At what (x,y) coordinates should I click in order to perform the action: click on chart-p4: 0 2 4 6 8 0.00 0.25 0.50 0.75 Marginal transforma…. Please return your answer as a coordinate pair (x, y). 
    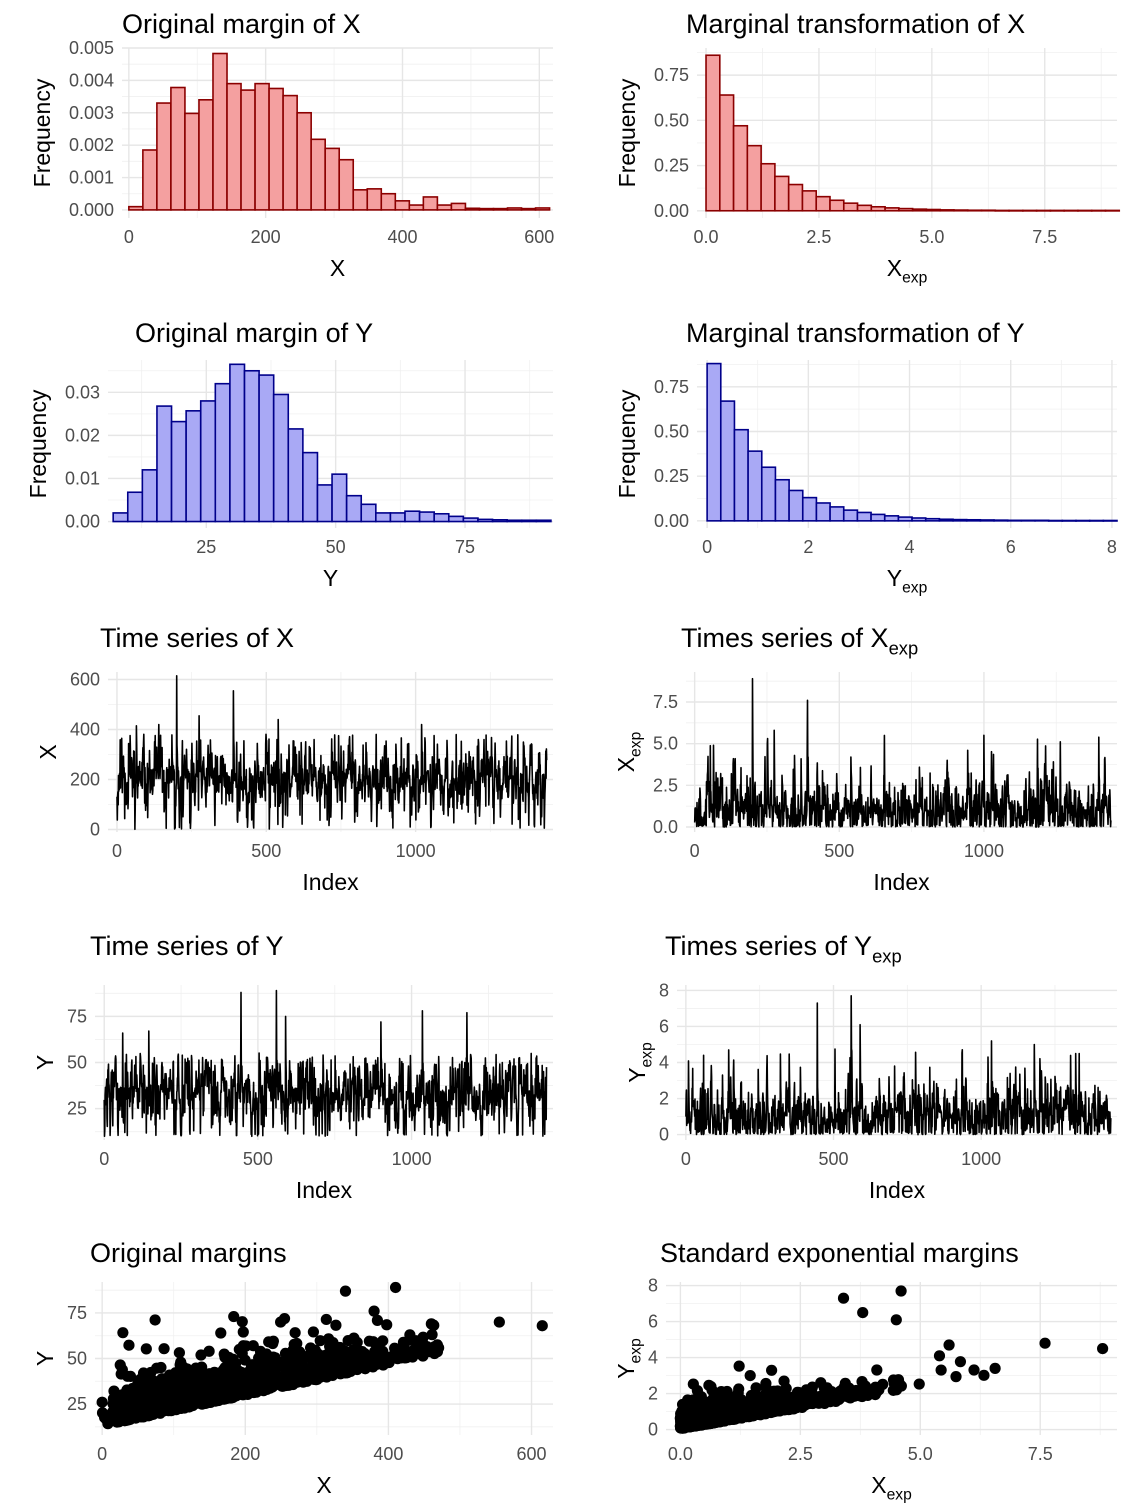
    Looking at the image, I should click on (866, 457).